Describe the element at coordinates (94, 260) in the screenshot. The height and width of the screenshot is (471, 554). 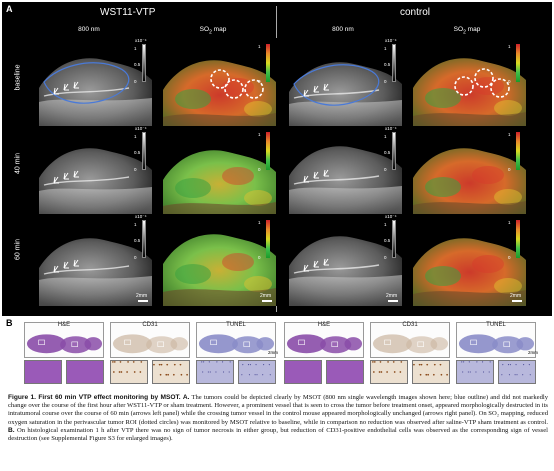
I see `image-800nm-wst11-60min` at that location.